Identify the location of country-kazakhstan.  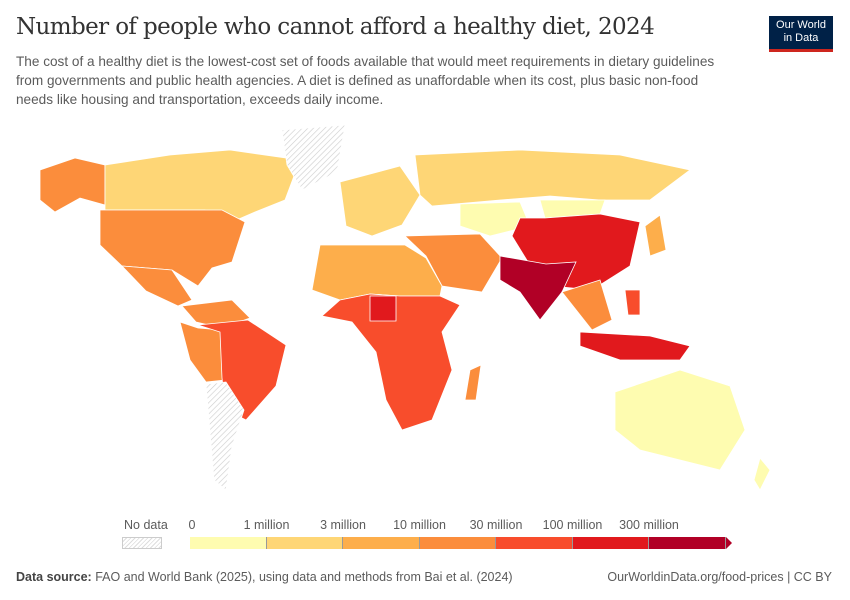
(495, 219).